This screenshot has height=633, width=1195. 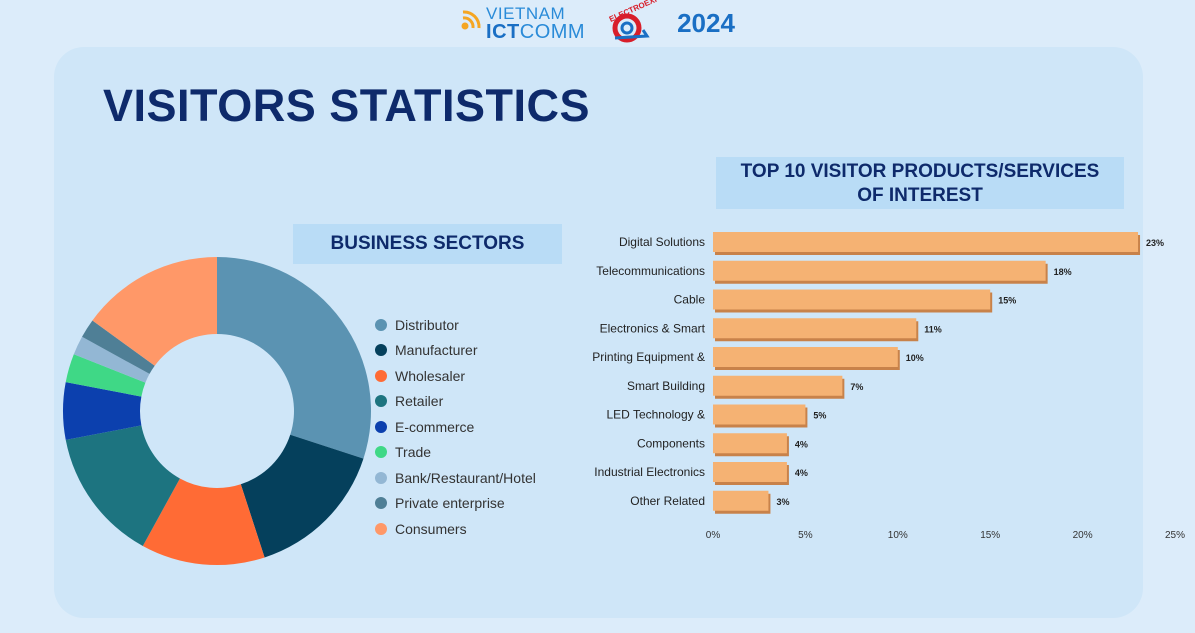 I want to click on donut-slice-private-enterprise, so click(x=118, y=347).